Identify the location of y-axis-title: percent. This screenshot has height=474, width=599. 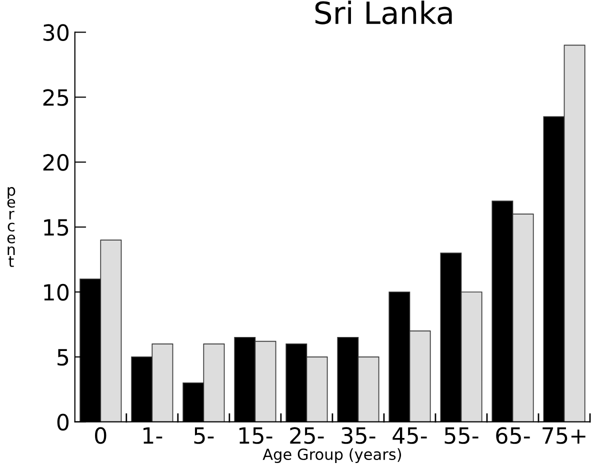
(11, 227).